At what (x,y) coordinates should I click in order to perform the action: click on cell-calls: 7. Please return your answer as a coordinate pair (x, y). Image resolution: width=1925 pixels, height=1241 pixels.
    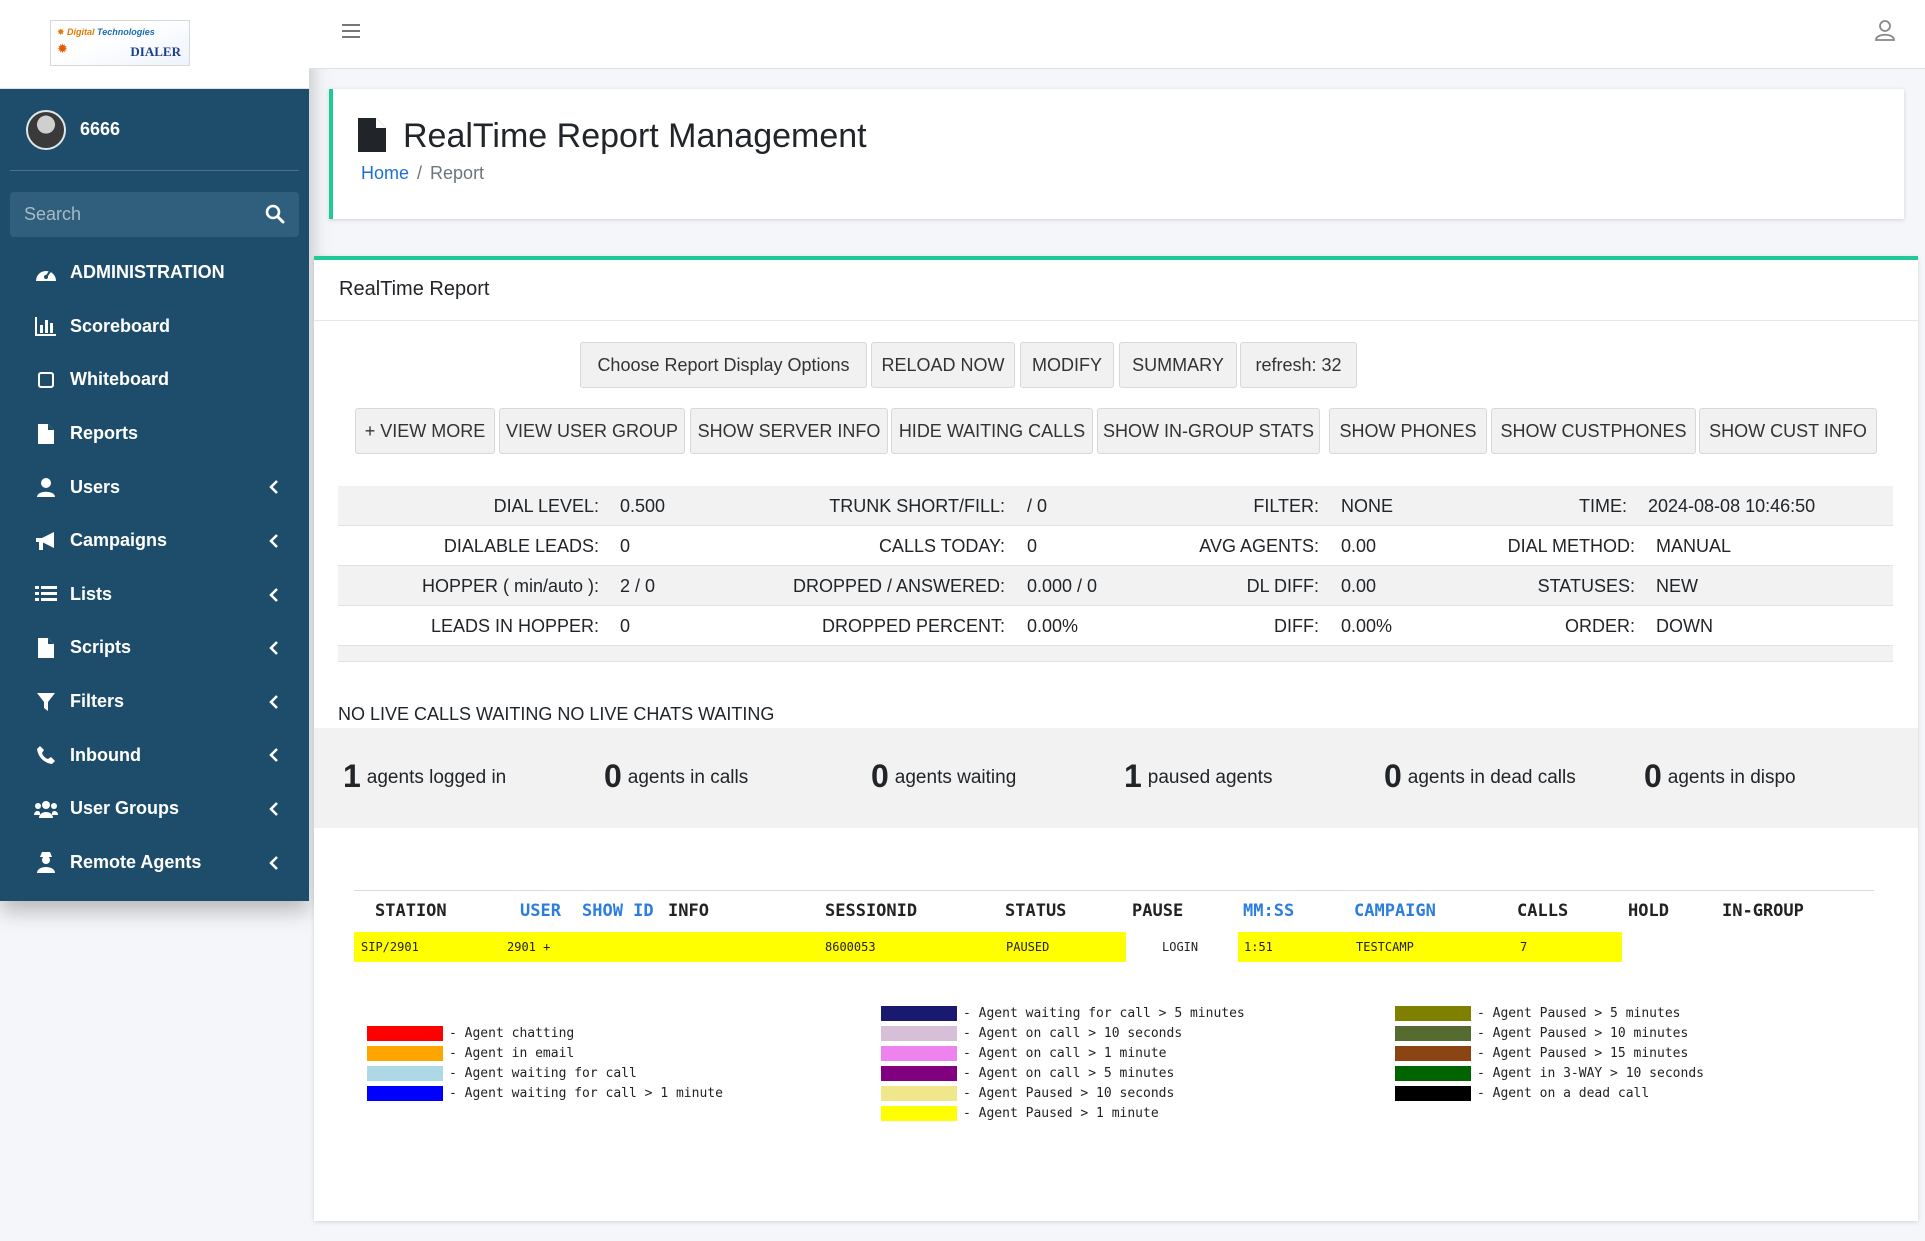
    Looking at the image, I should click on (1524, 947).